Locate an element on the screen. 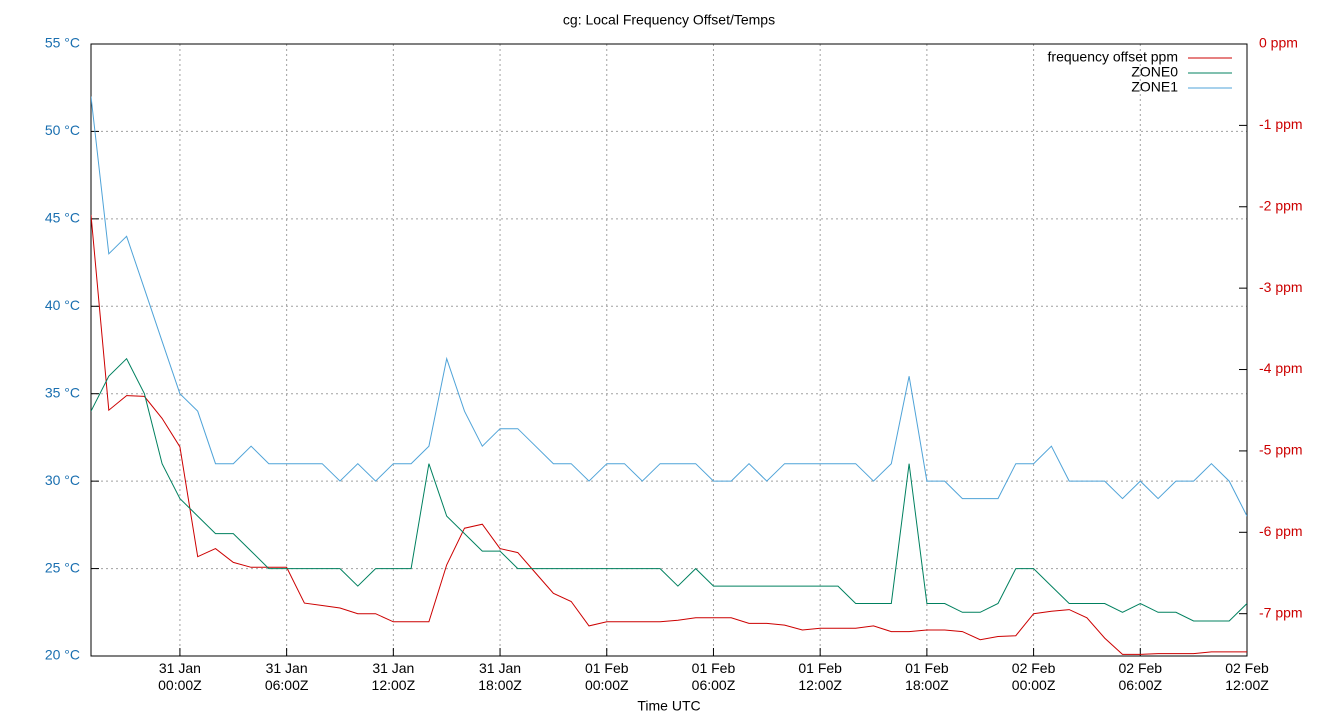 The height and width of the screenshot is (720, 1340). x-tick-label: 01 Feb 00:00Z is located at coordinates (607, 676).